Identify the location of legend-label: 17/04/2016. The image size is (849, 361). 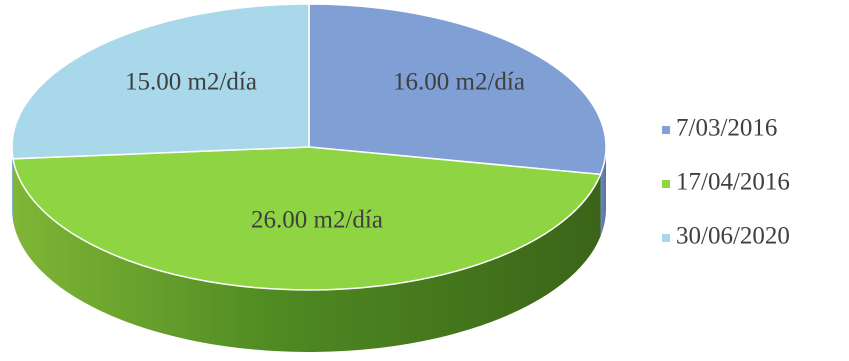
(733, 182).